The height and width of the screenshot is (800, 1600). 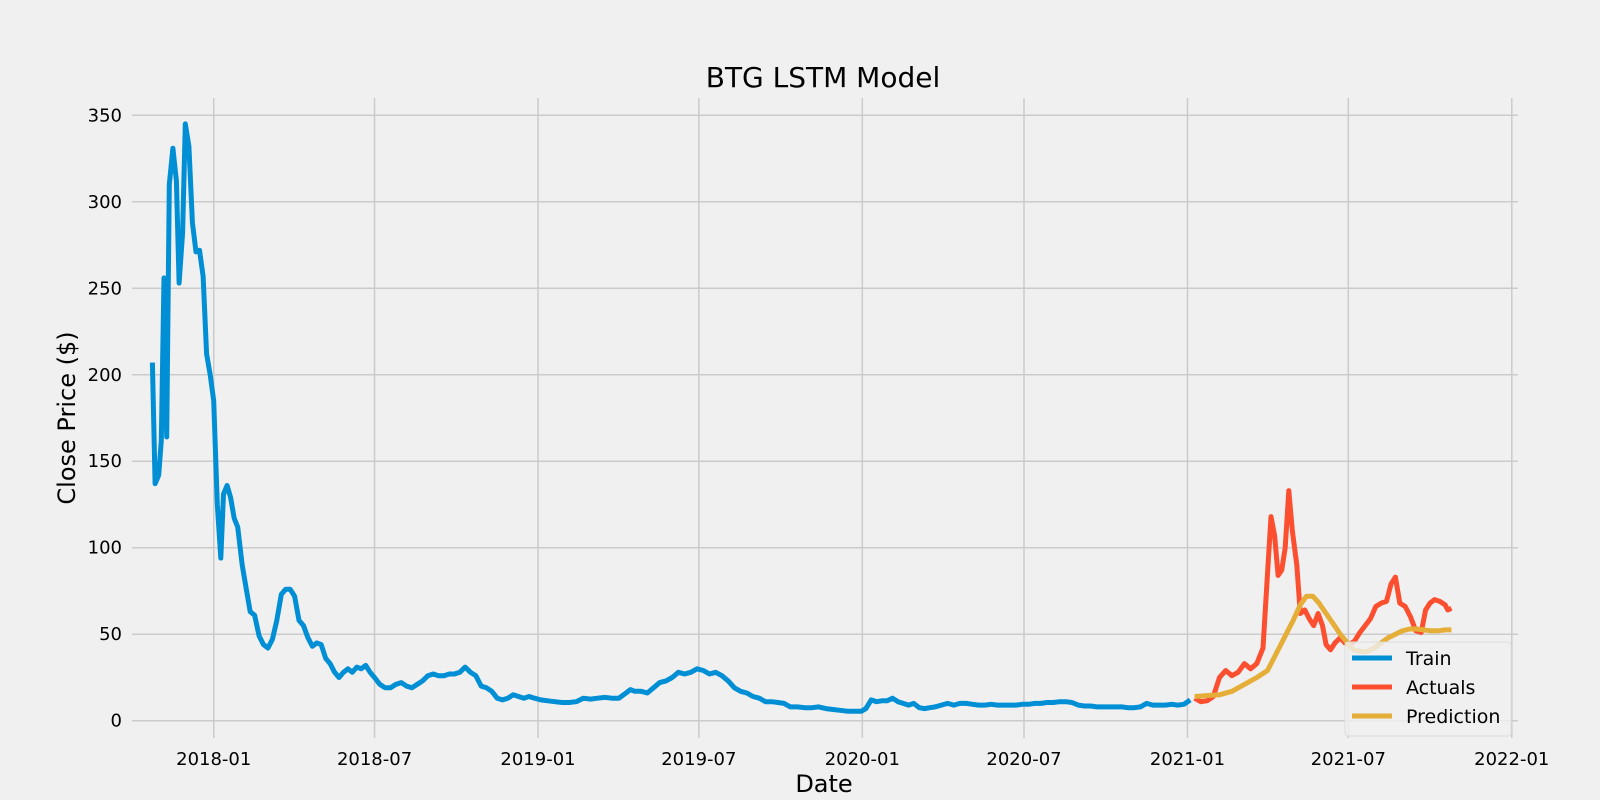 I want to click on legend-box, so click(x=1428, y=689).